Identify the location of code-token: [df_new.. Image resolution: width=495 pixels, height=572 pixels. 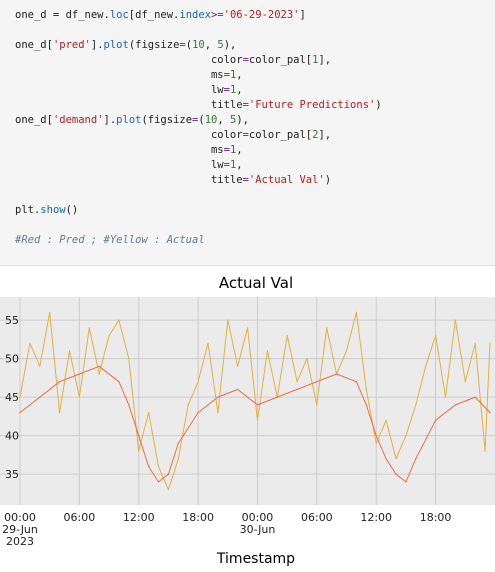
(154, 15).